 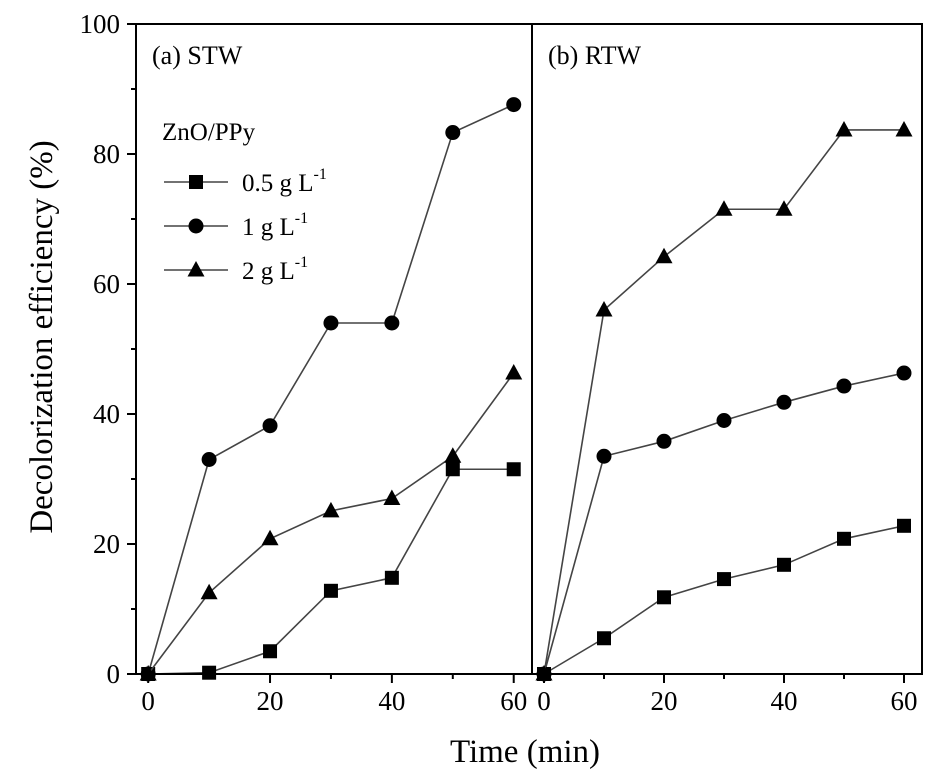 I want to click on x-axis-label: Time (min), so click(x=525, y=752).